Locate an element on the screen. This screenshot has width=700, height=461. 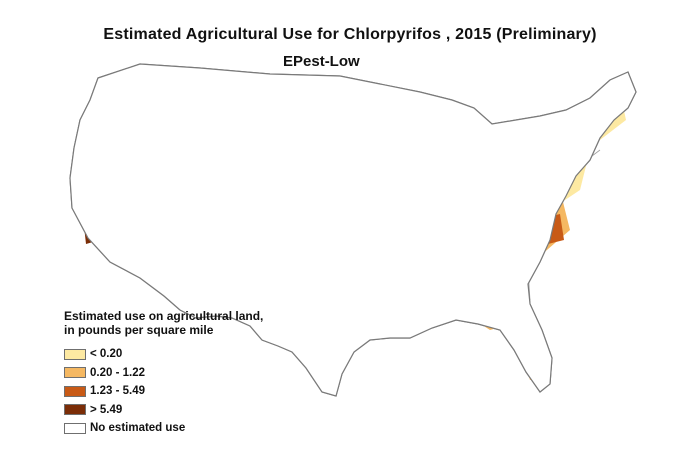
legend-item: 0.20 - 1.22 is located at coordinates (169, 373).